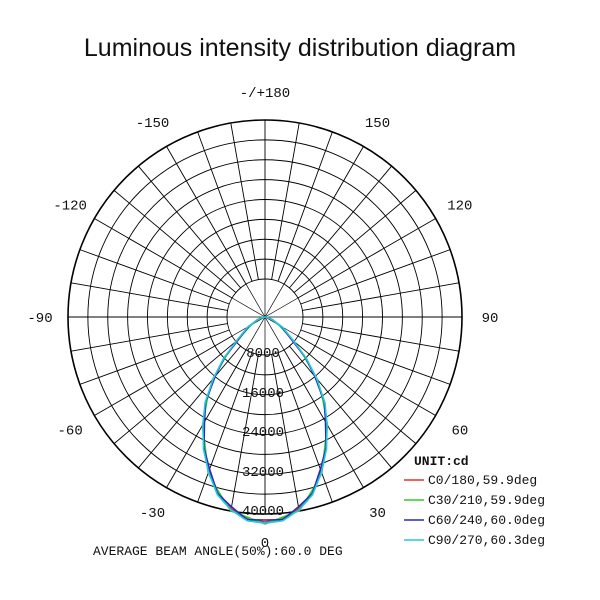 Image resolution: width=600 pixels, height=600 pixels. Describe the element at coordinates (459, 207) in the screenshot. I see `angle-label: 120` at that location.